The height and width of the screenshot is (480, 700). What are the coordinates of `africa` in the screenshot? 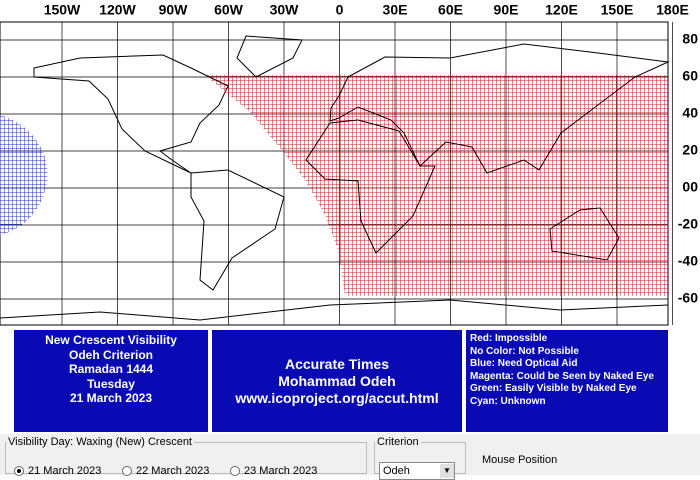 It's located at (370, 186).